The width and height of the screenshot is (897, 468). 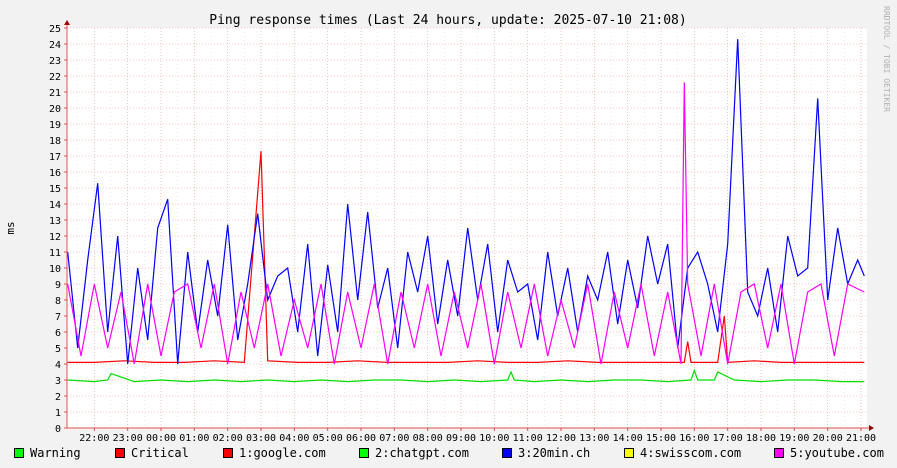 I want to click on legend-label-20min: 3:20min.ch, so click(x=554, y=453).